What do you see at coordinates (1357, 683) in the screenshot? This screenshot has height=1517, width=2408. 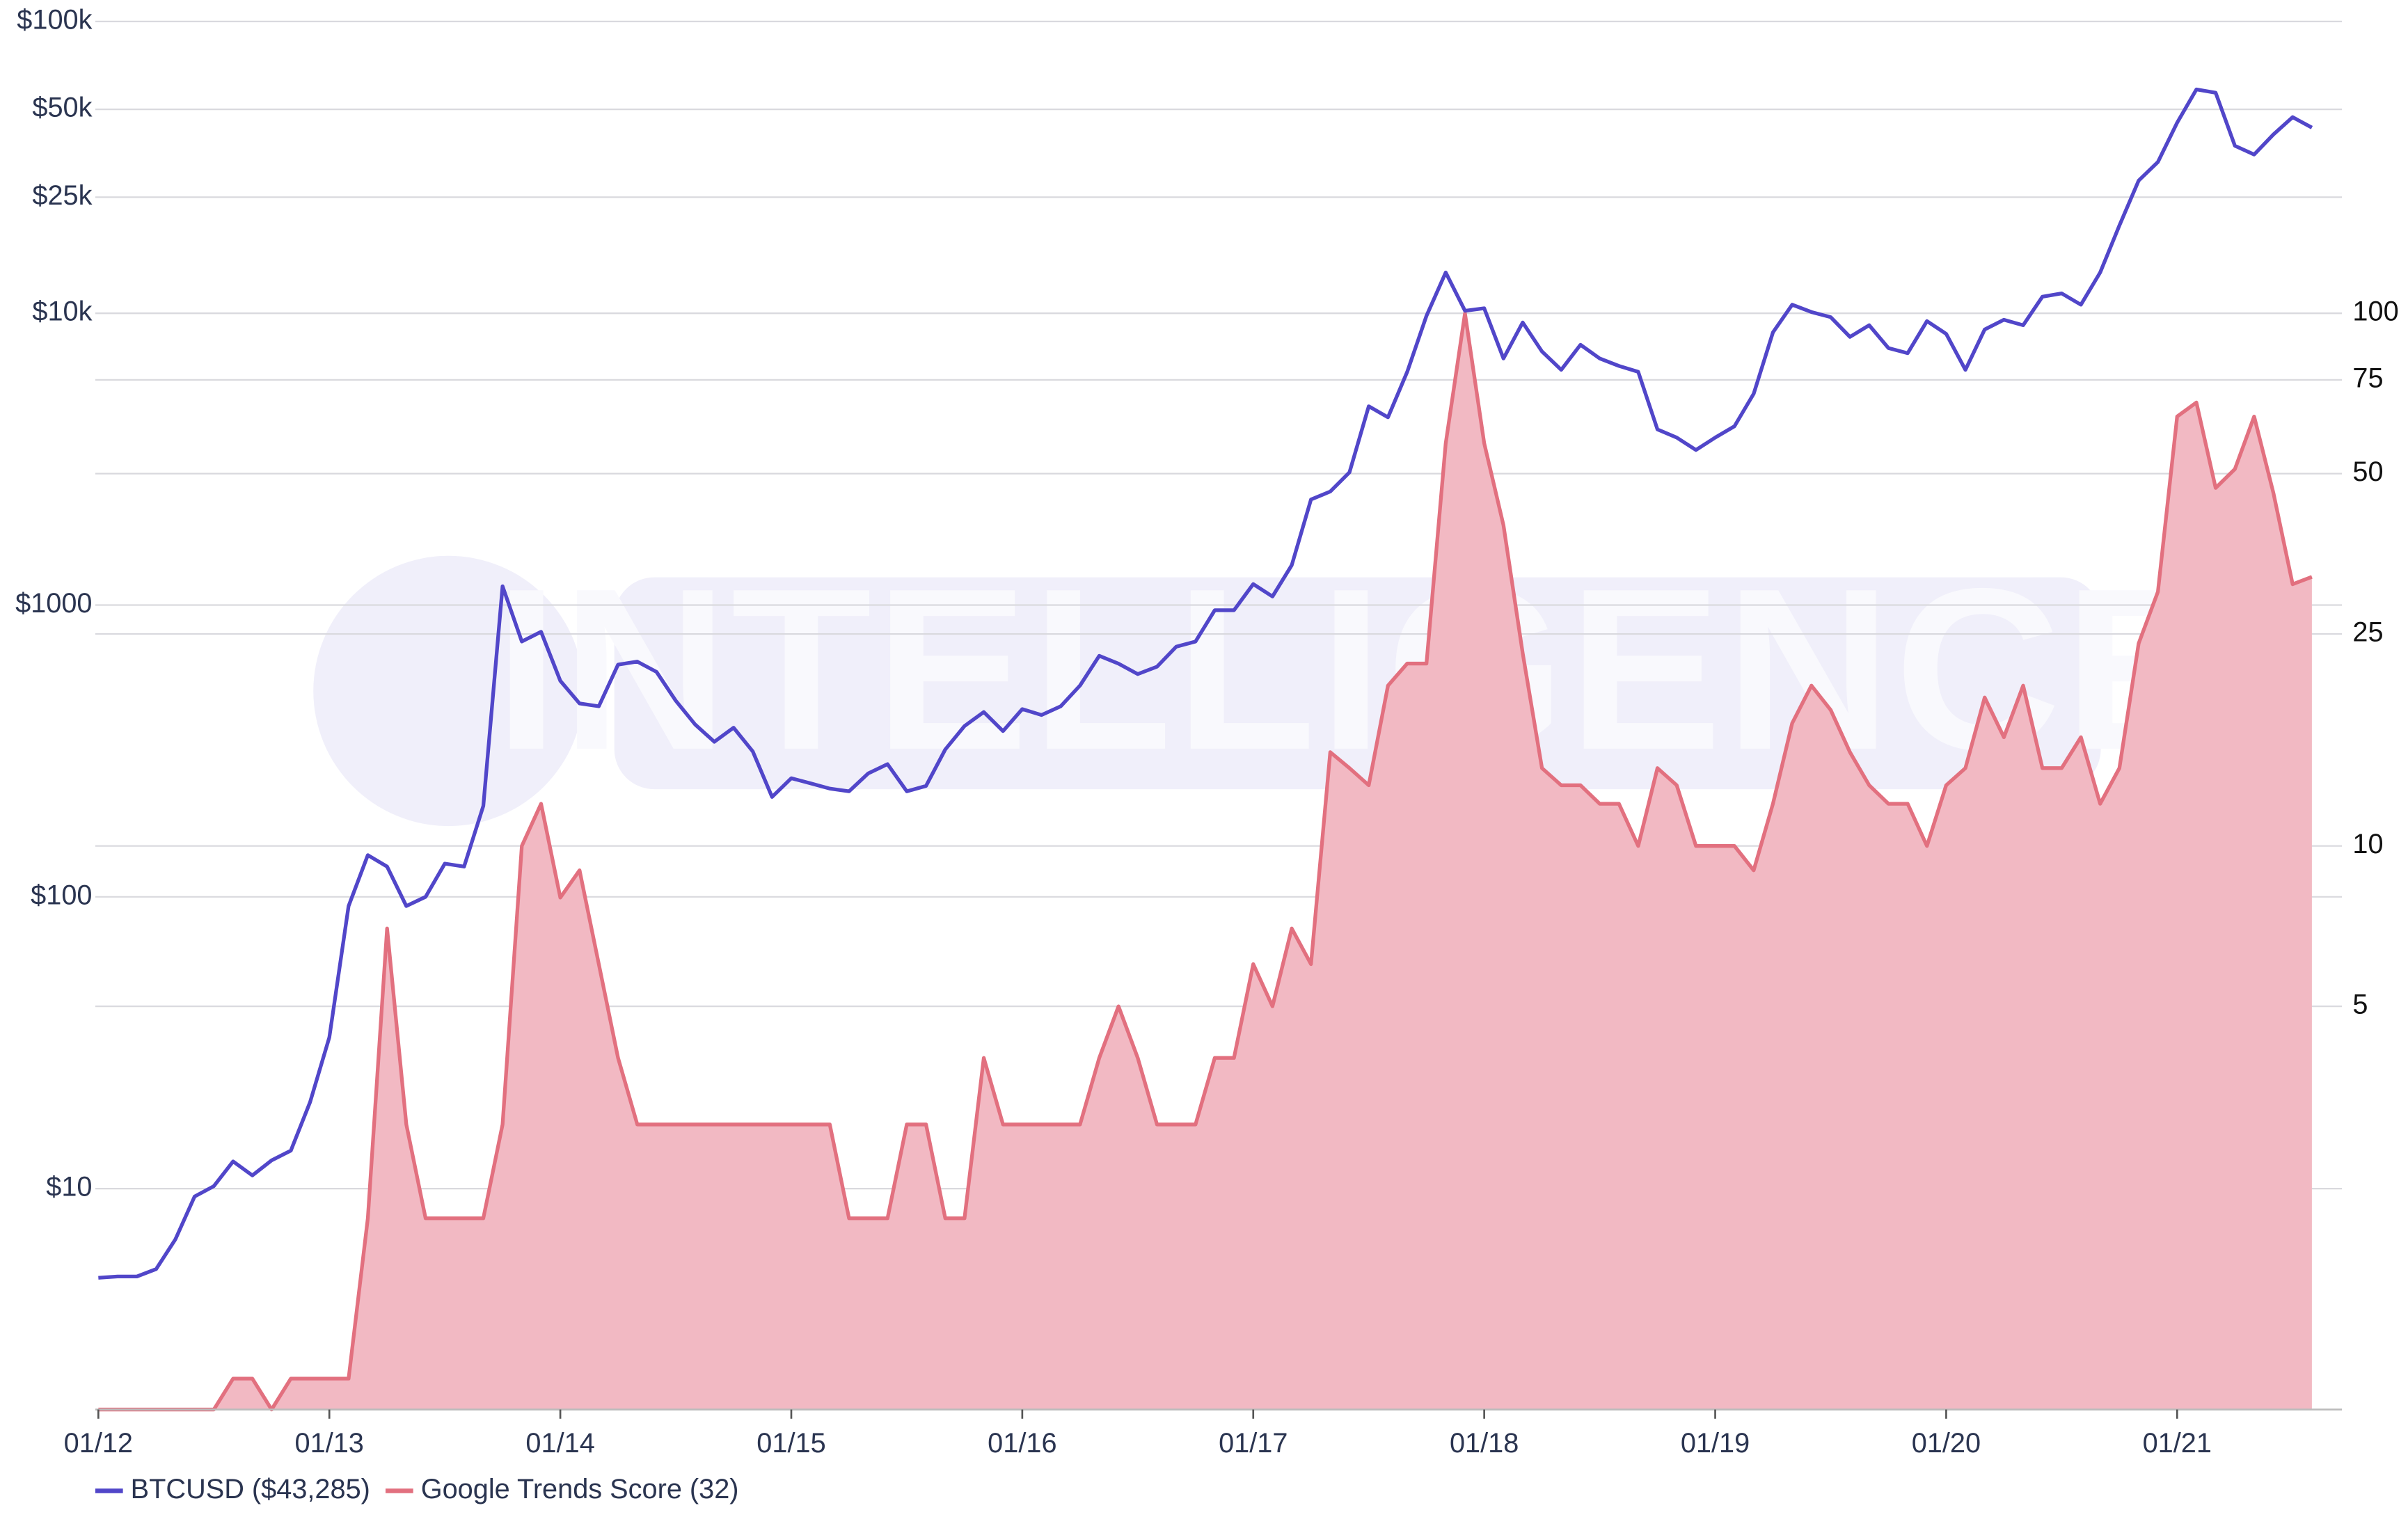 I see `watermark-box` at bounding box center [1357, 683].